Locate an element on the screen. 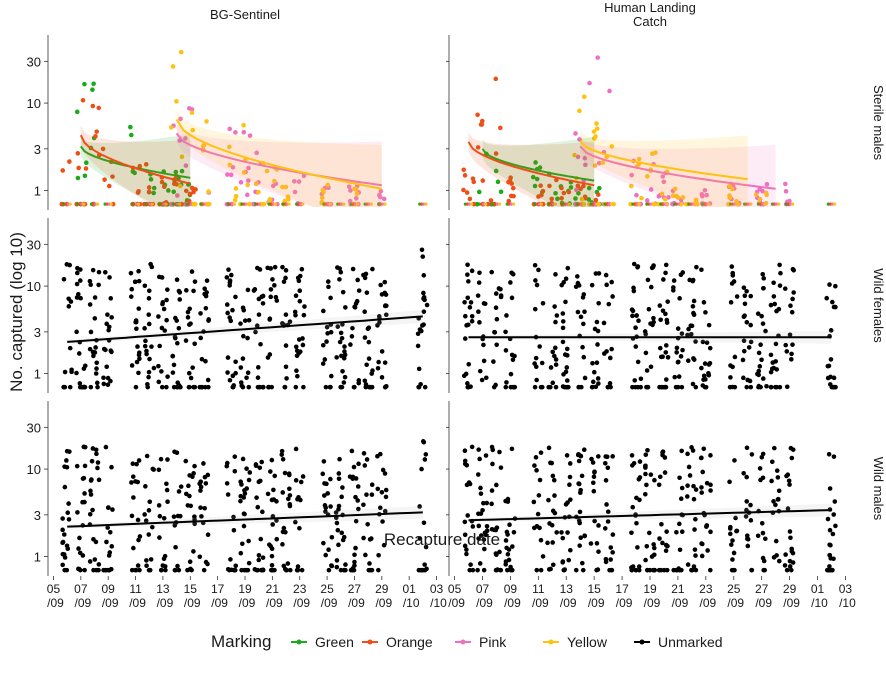  legend-label: Pink is located at coordinates (493, 642).